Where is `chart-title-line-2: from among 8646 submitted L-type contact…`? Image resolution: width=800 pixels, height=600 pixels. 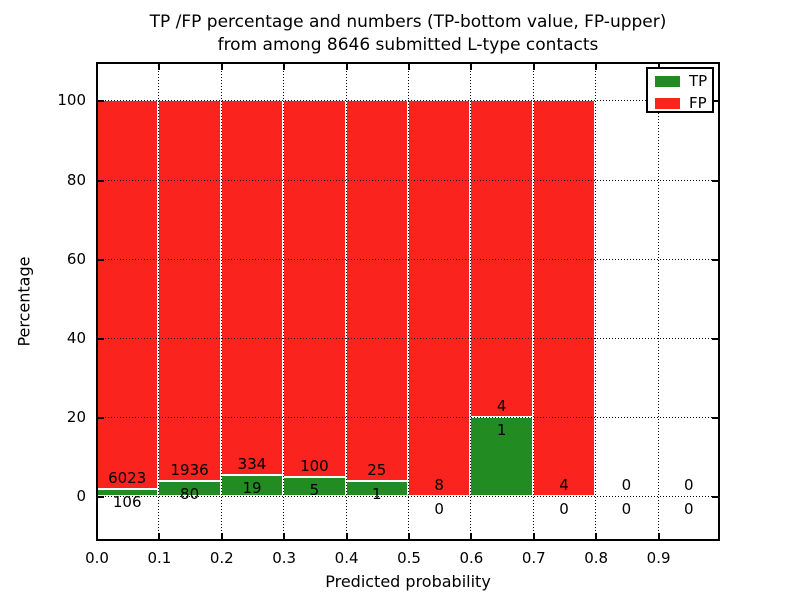
chart-title-line-2: from among 8646 submitted L-type contact… is located at coordinates (408, 45).